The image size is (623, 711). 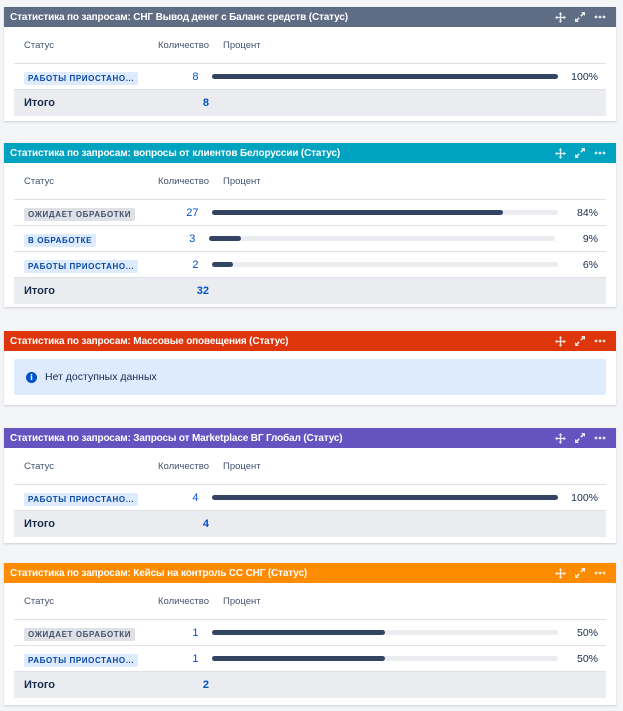 I want to click on table-row: РАБОТЫ ПРИОСТАНО... 4 100%, so click(x=310, y=498).